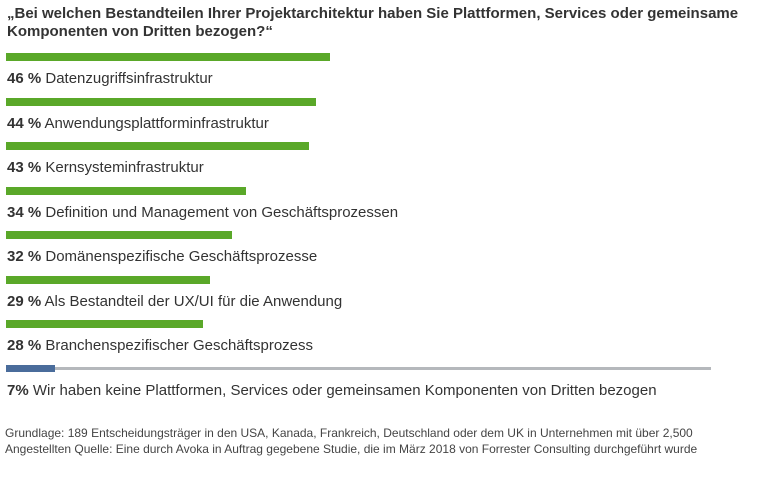  I want to click on bar-value-label: 46 %, so click(24, 78).